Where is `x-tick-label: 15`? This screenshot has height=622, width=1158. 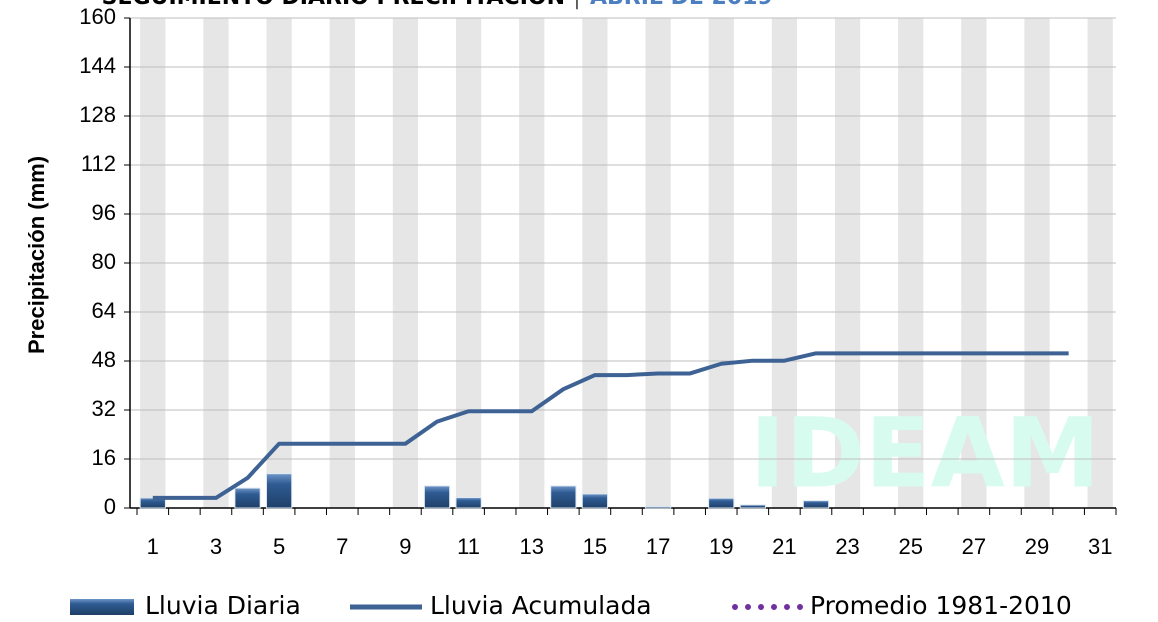 x-tick-label: 15 is located at coordinates (595, 546).